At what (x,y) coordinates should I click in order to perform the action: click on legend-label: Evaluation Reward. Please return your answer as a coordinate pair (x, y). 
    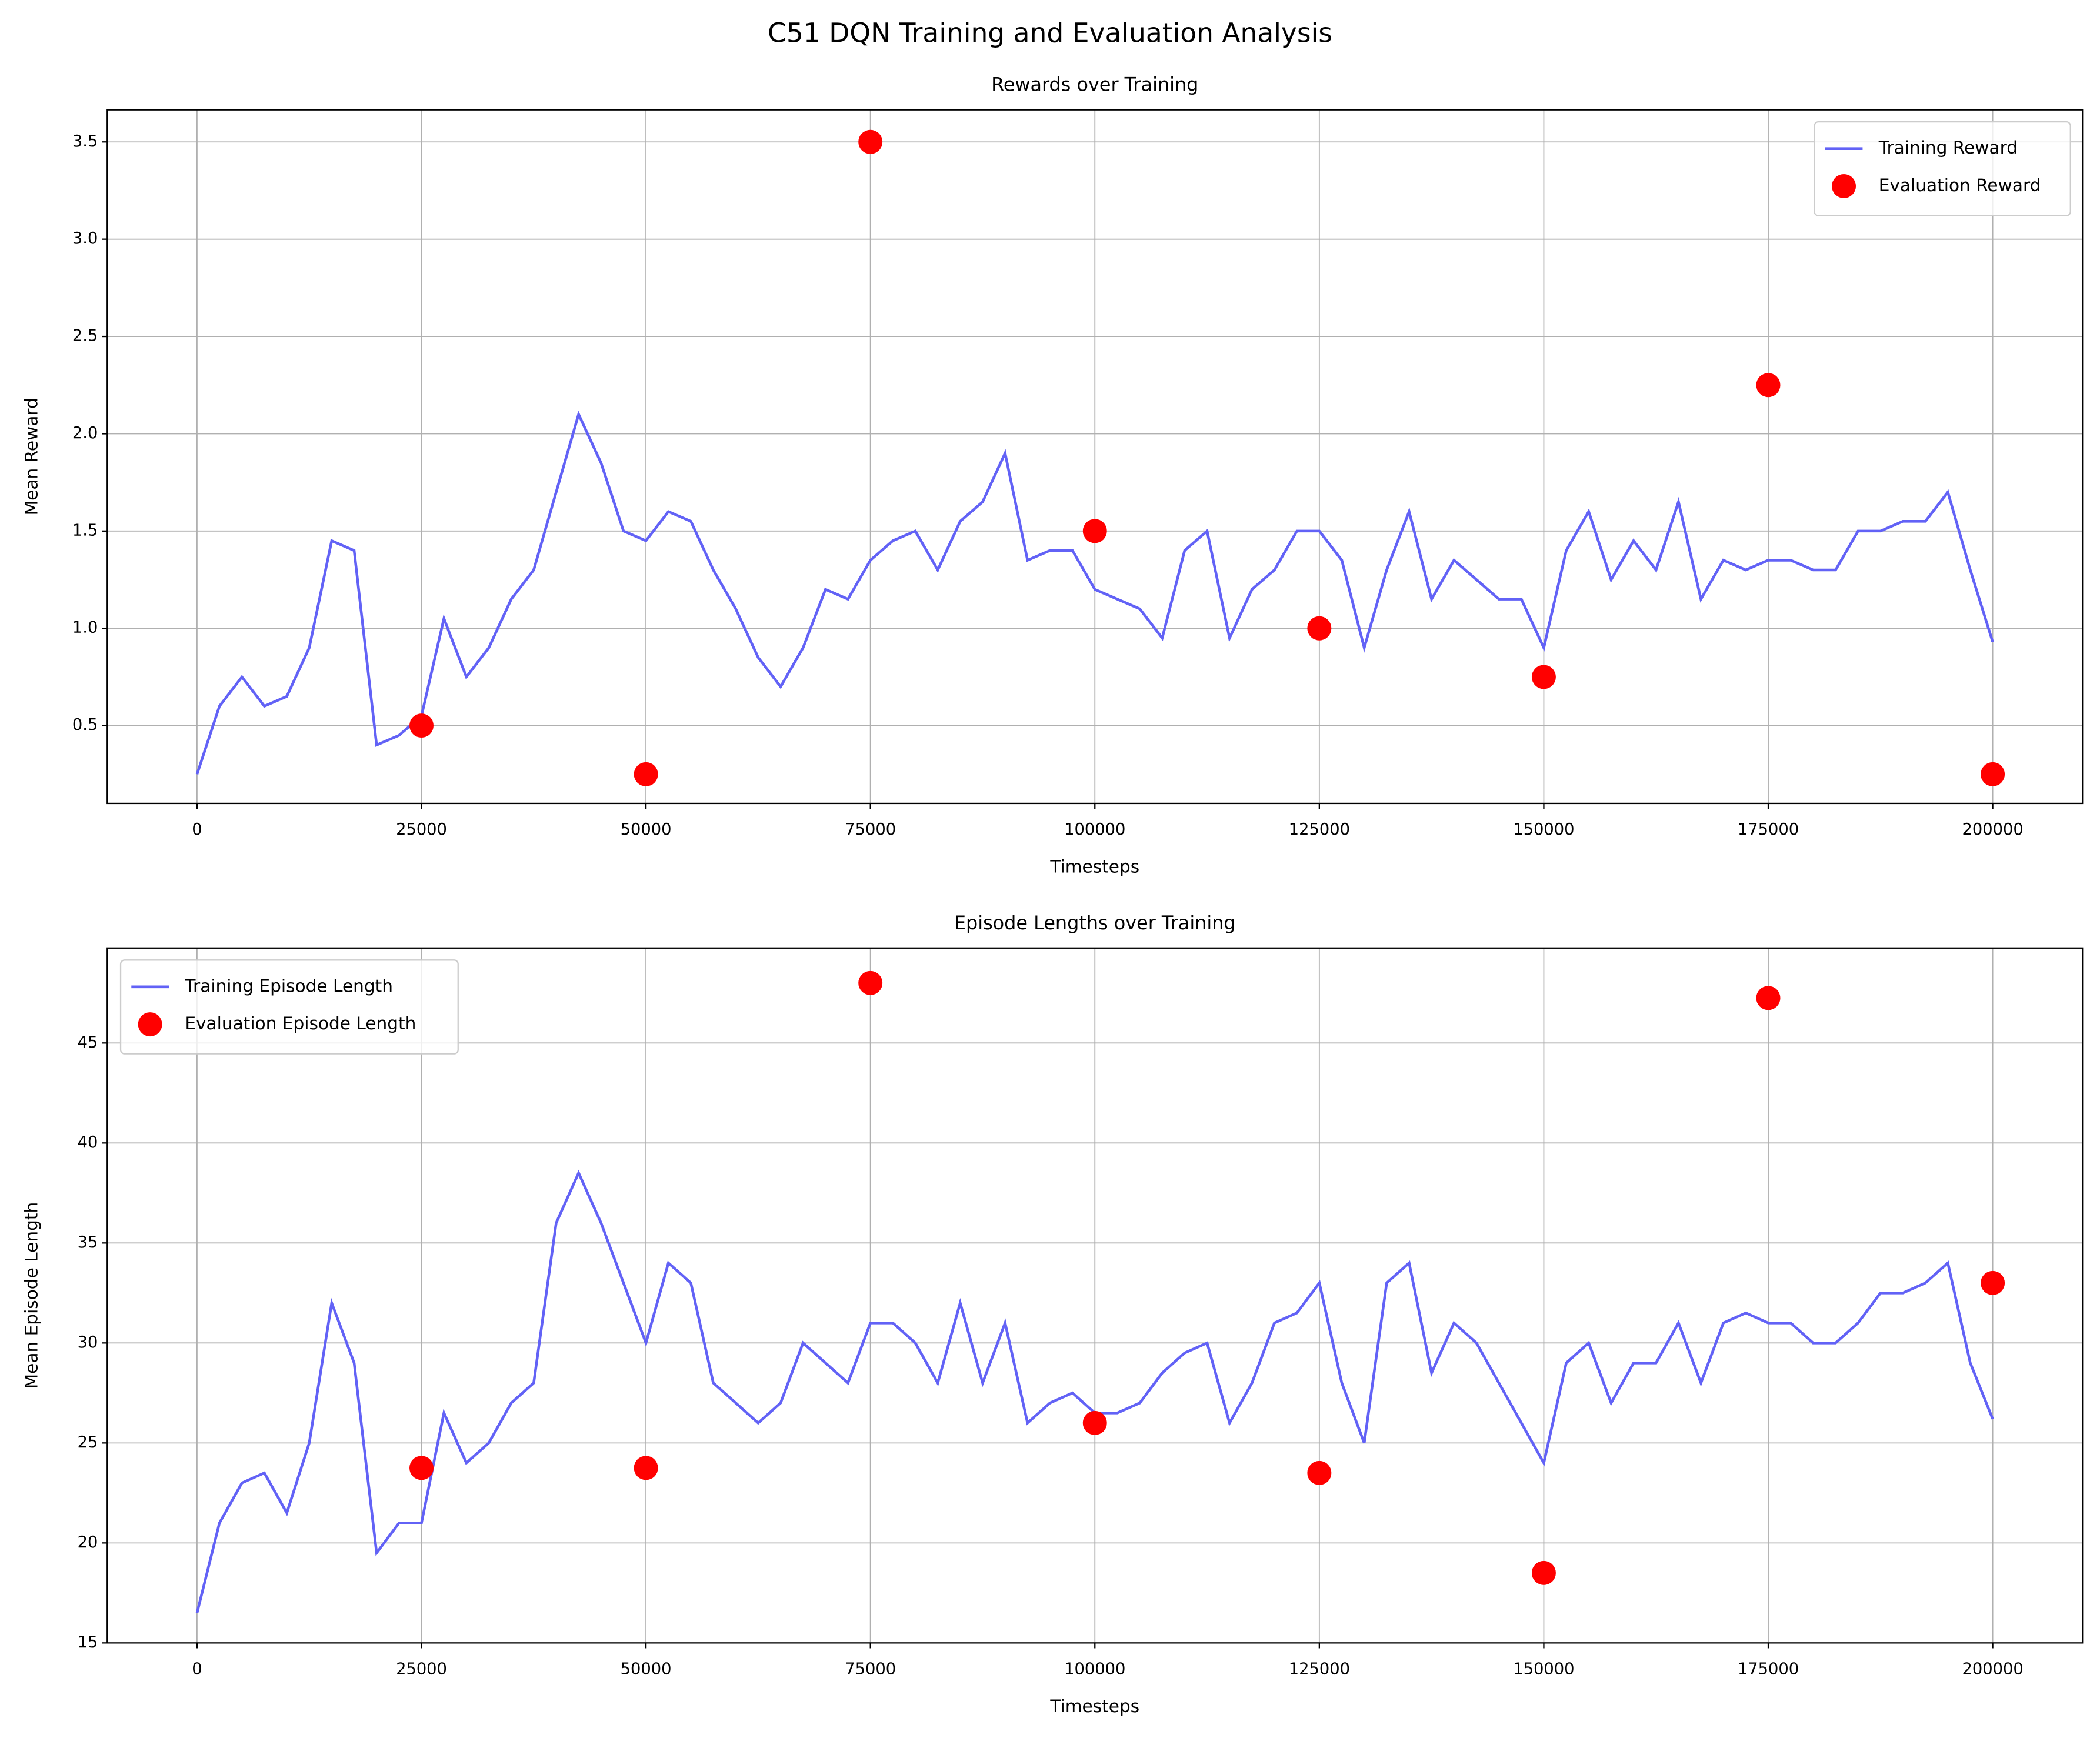
    Looking at the image, I should click on (1960, 185).